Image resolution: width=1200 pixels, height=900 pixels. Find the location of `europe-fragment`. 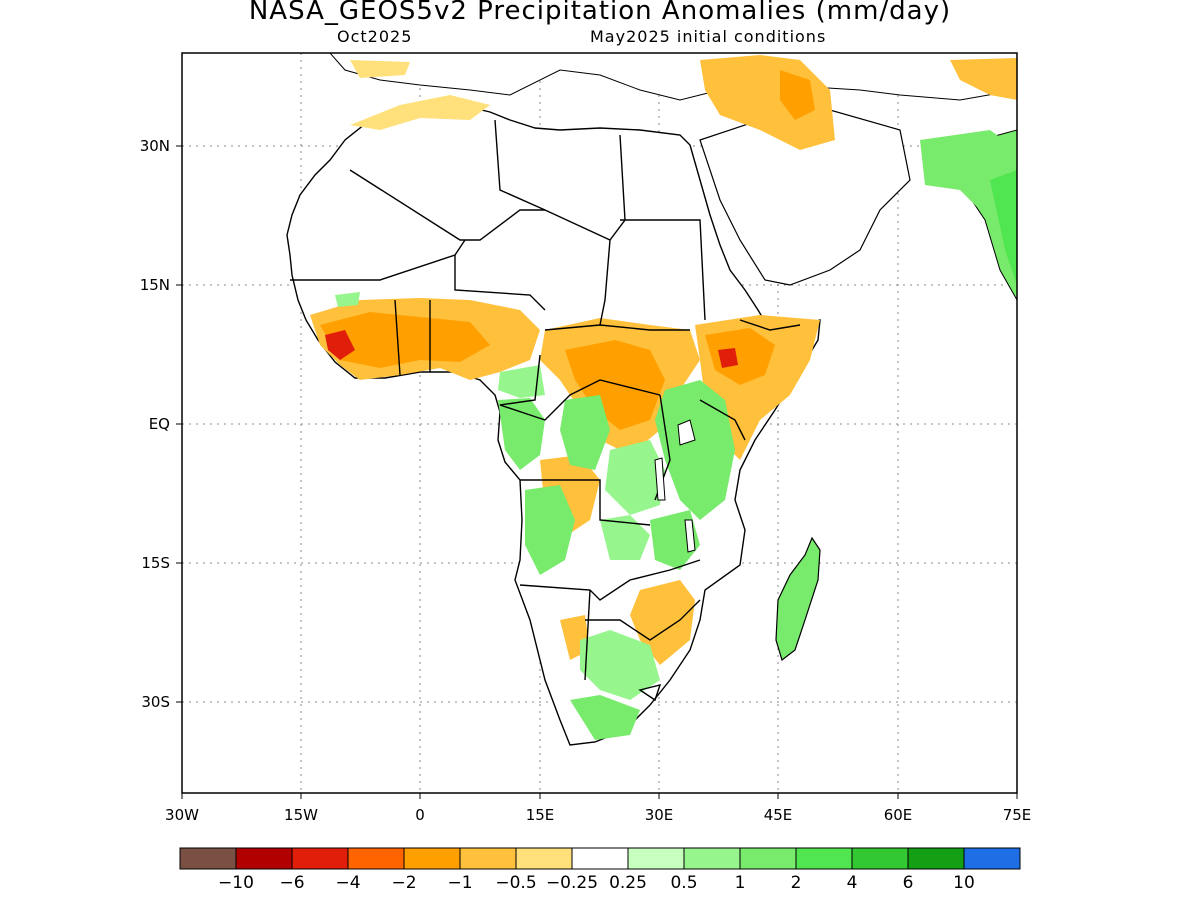

europe-fragment is located at coordinates (673, 77).